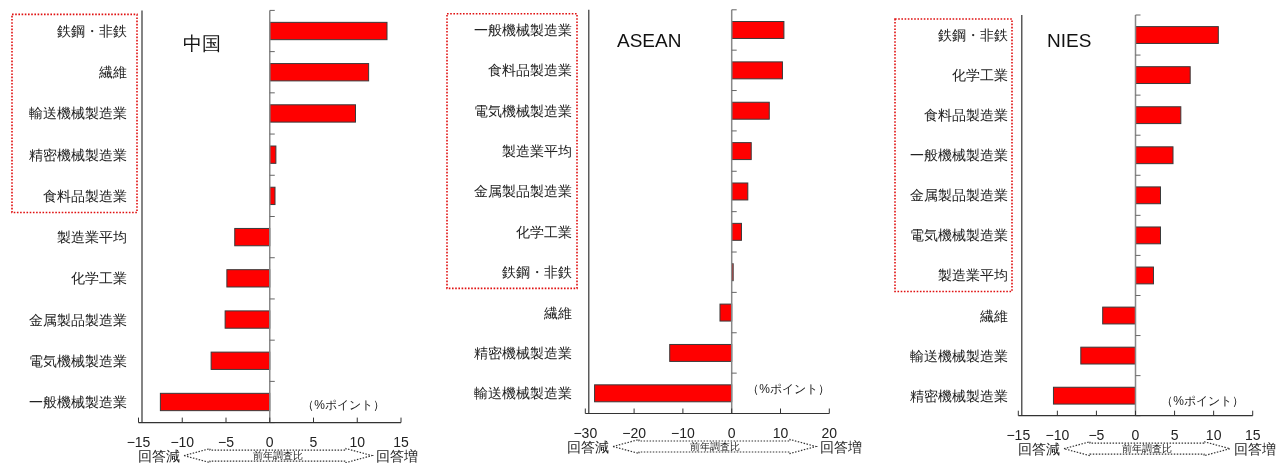 The width and height of the screenshot is (1280, 463). Describe the element at coordinates (634, 432) in the screenshot. I see `x-tick-label: −20` at that location.